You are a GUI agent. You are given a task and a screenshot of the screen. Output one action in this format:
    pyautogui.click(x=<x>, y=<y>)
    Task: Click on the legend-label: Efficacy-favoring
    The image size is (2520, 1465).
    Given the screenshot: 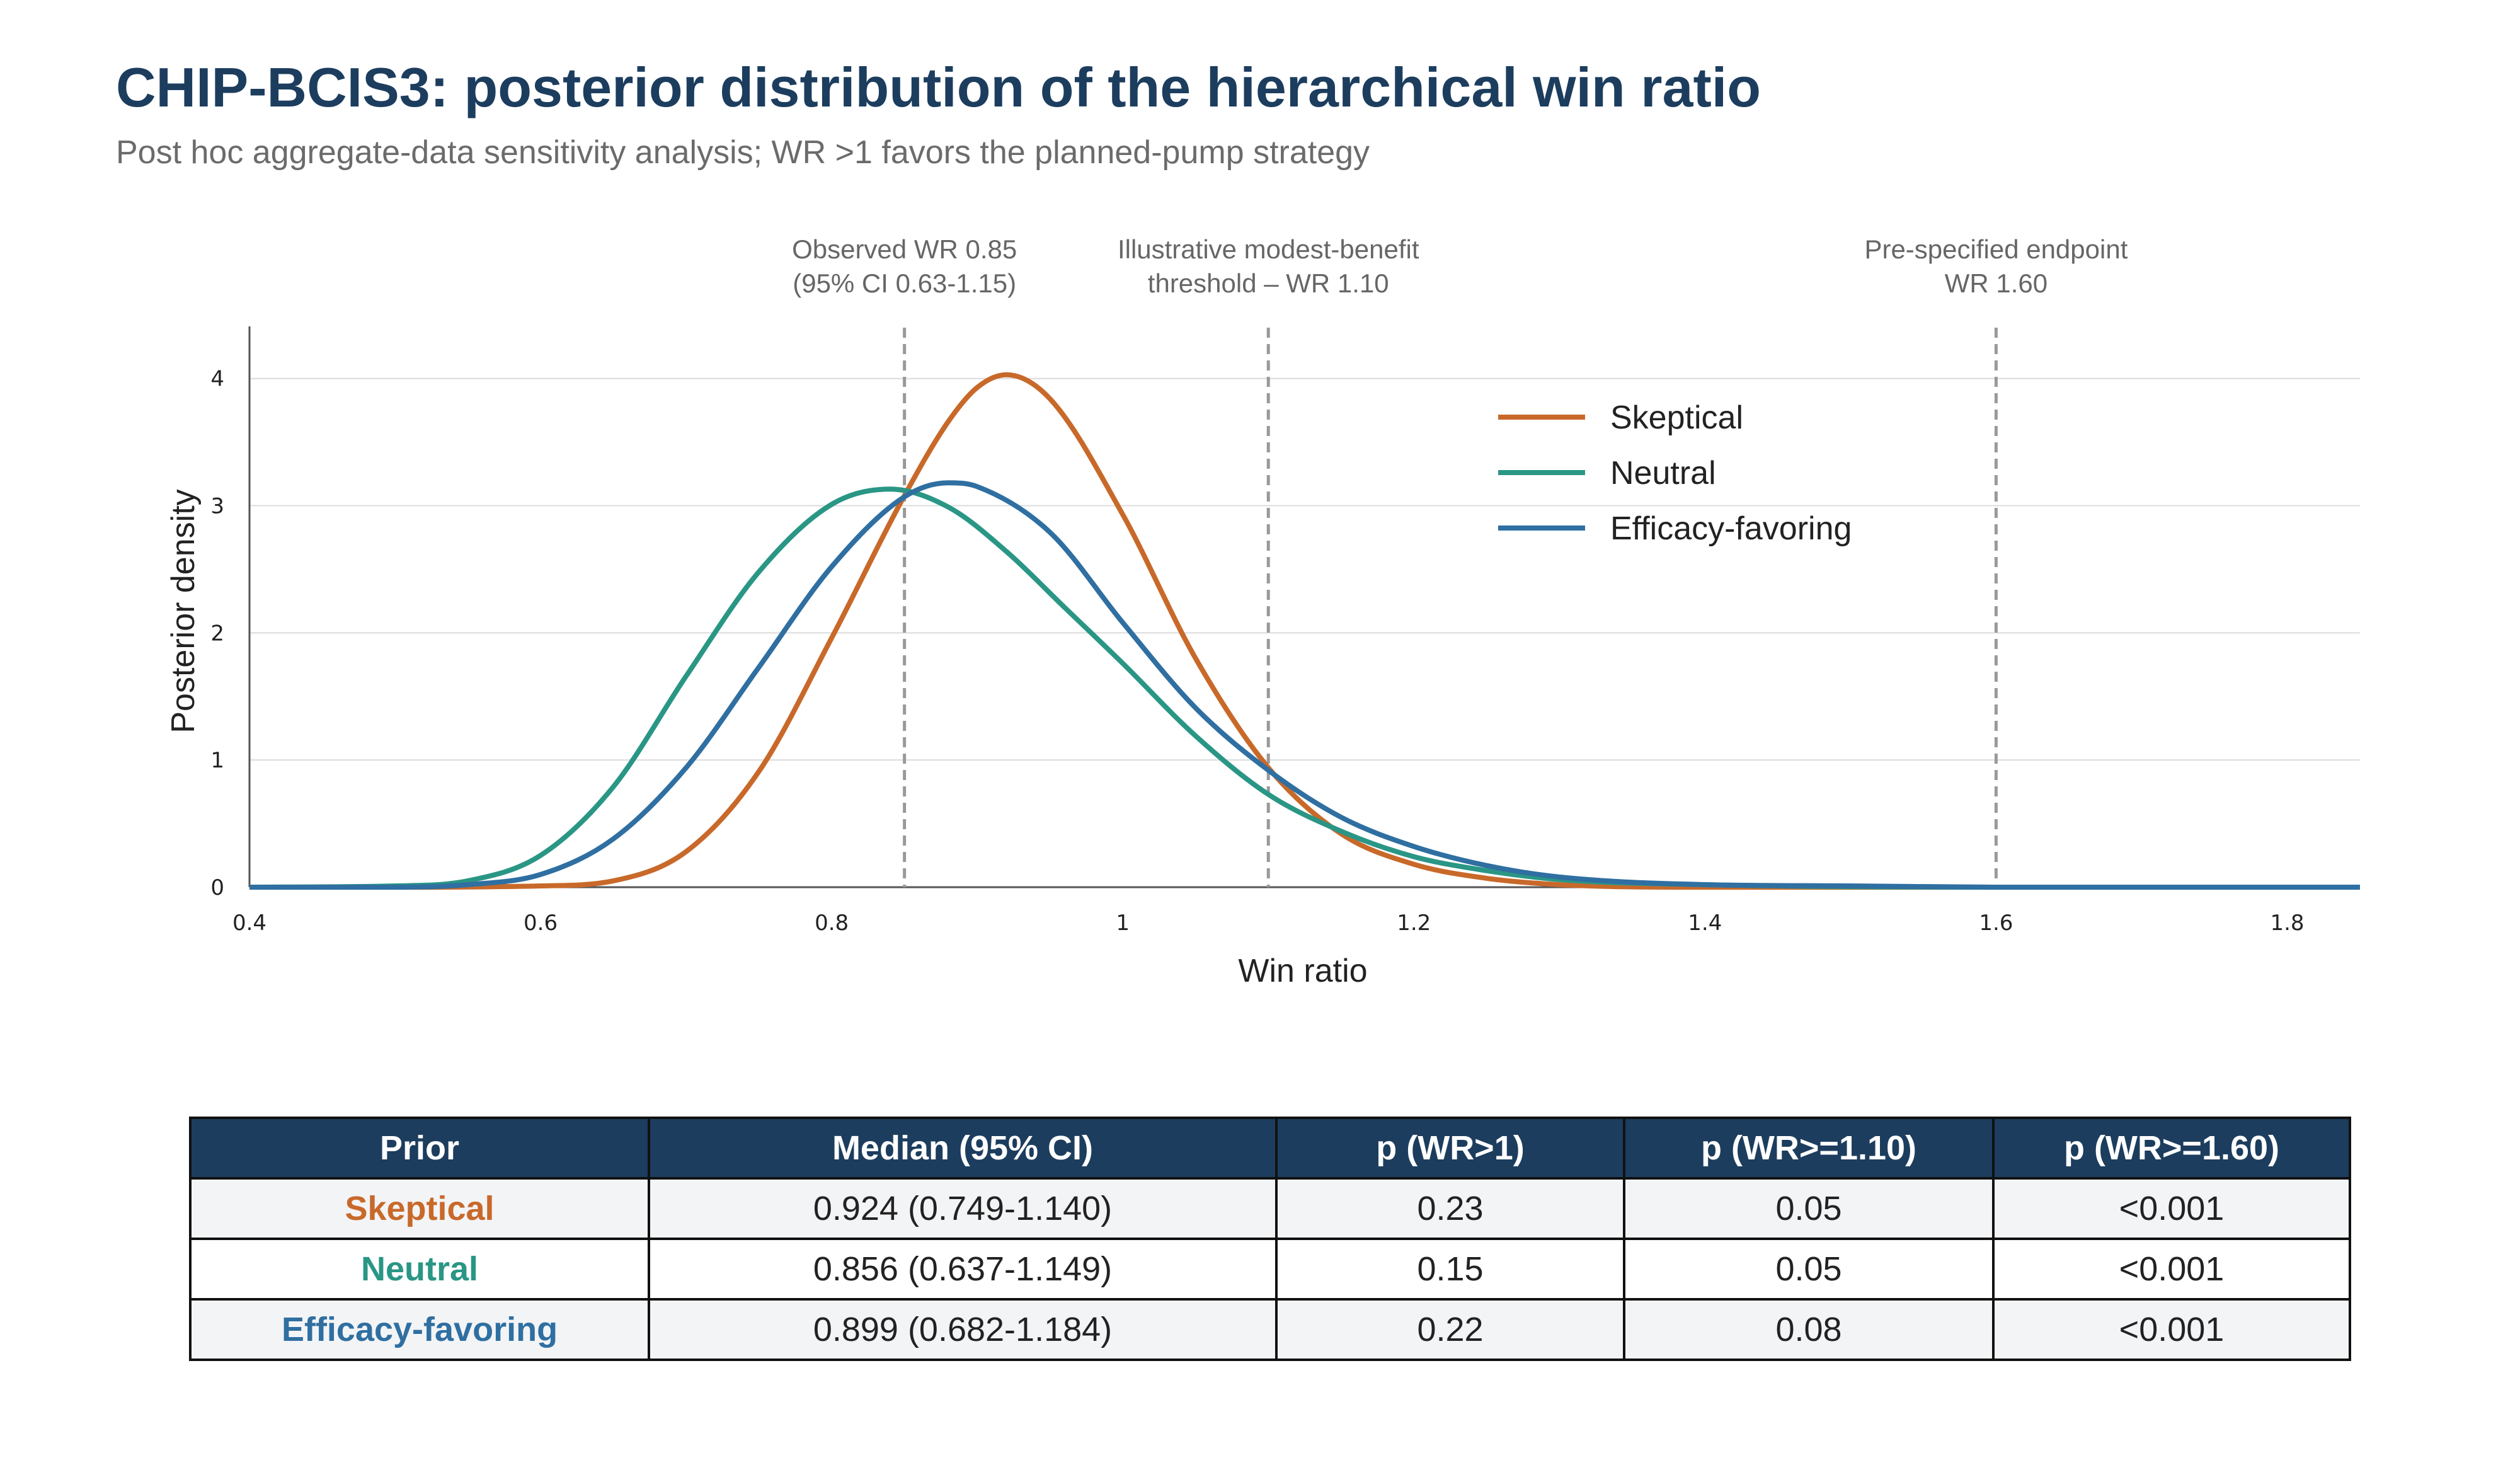 What is the action you would take?
    pyautogui.click(x=1731, y=528)
    